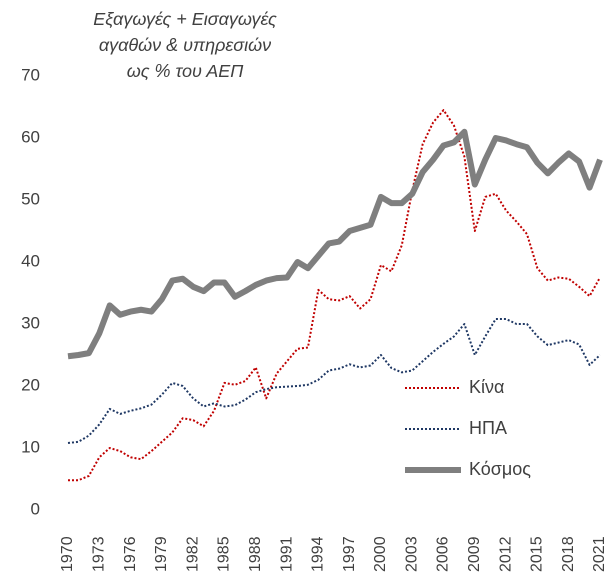  What do you see at coordinates (599, 554) in the screenshot?
I see `x-tick-label: 2021` at bounding box center [599, 554].